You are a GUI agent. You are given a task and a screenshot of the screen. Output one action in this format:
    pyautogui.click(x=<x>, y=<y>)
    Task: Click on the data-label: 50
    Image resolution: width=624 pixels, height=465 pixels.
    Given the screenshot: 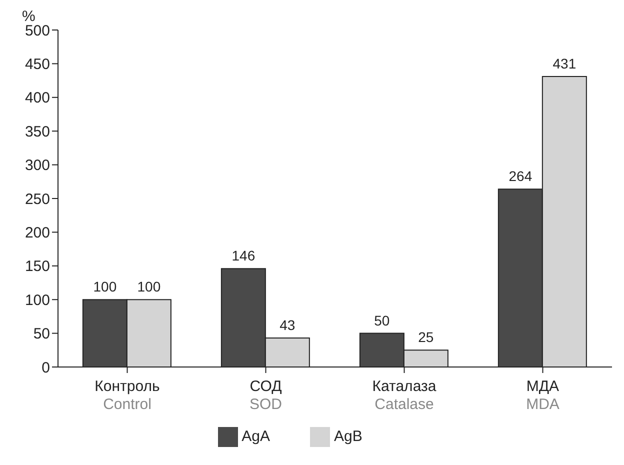 What is the action you would take?
    pyautogui.click(x=382, y=320)
    